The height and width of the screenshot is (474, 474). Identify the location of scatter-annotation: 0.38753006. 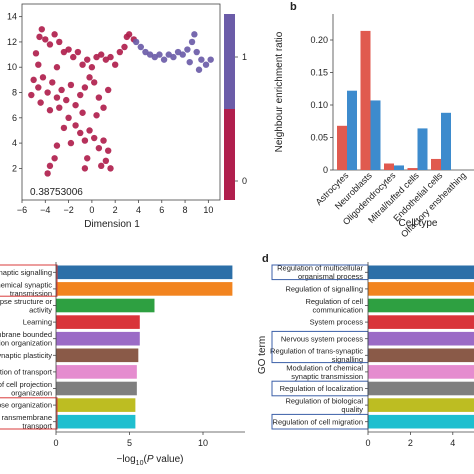
(56, 192).